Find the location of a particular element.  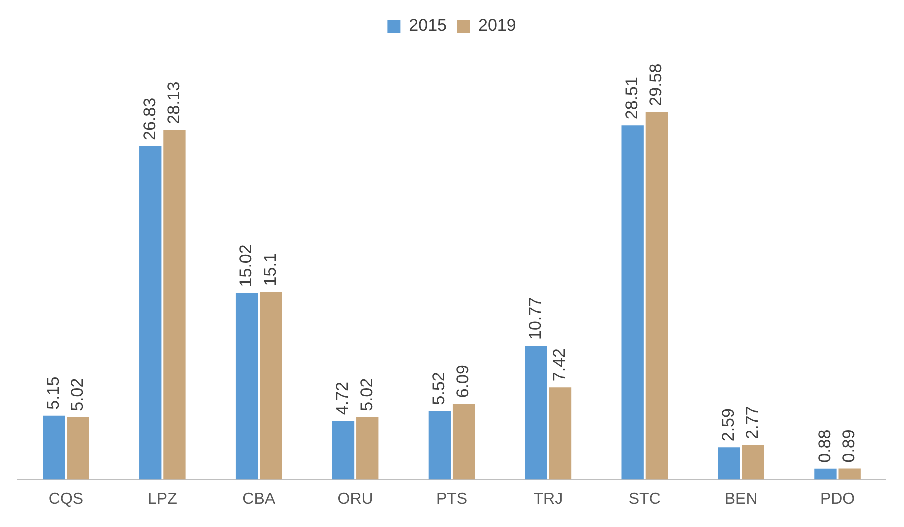

data-label: 15.02 is located at coordinates (246, 266).